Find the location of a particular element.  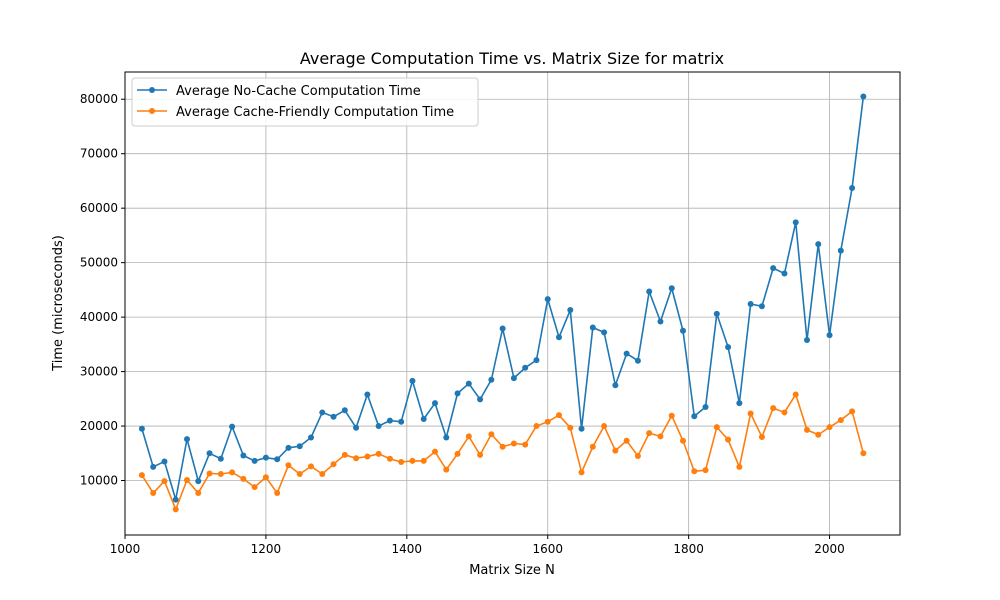

x-tick-label: 1400 is located at coordinates (407, 549).